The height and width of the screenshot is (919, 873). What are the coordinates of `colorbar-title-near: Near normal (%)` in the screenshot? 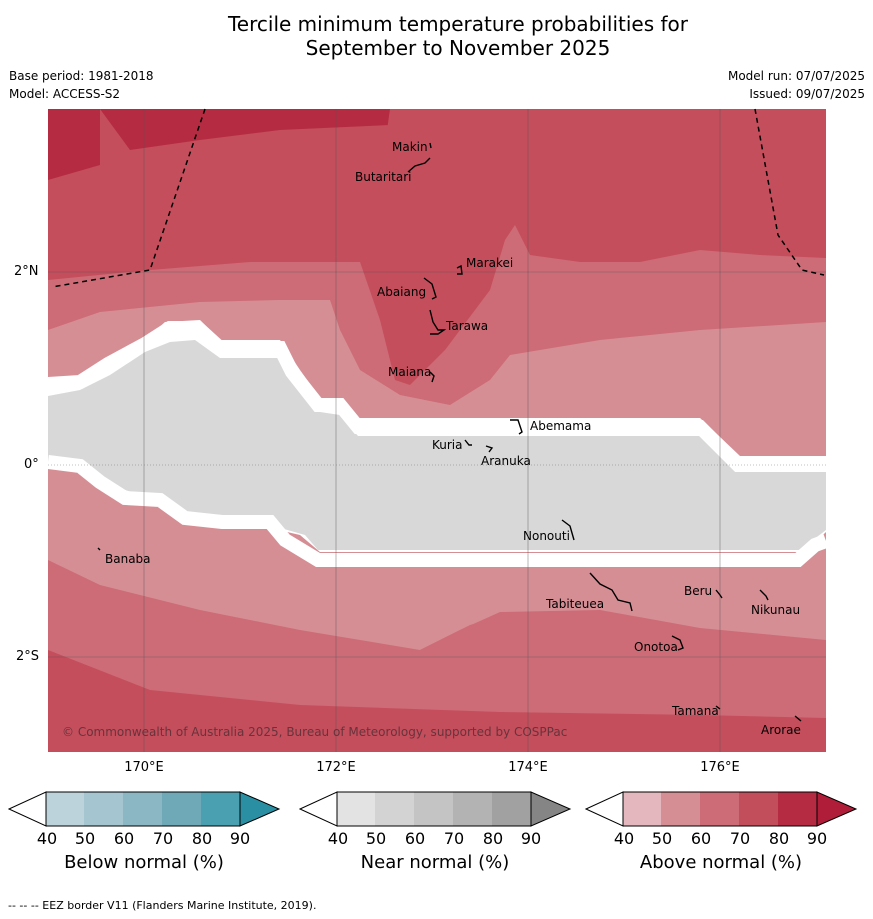 It's located at (435, 862).